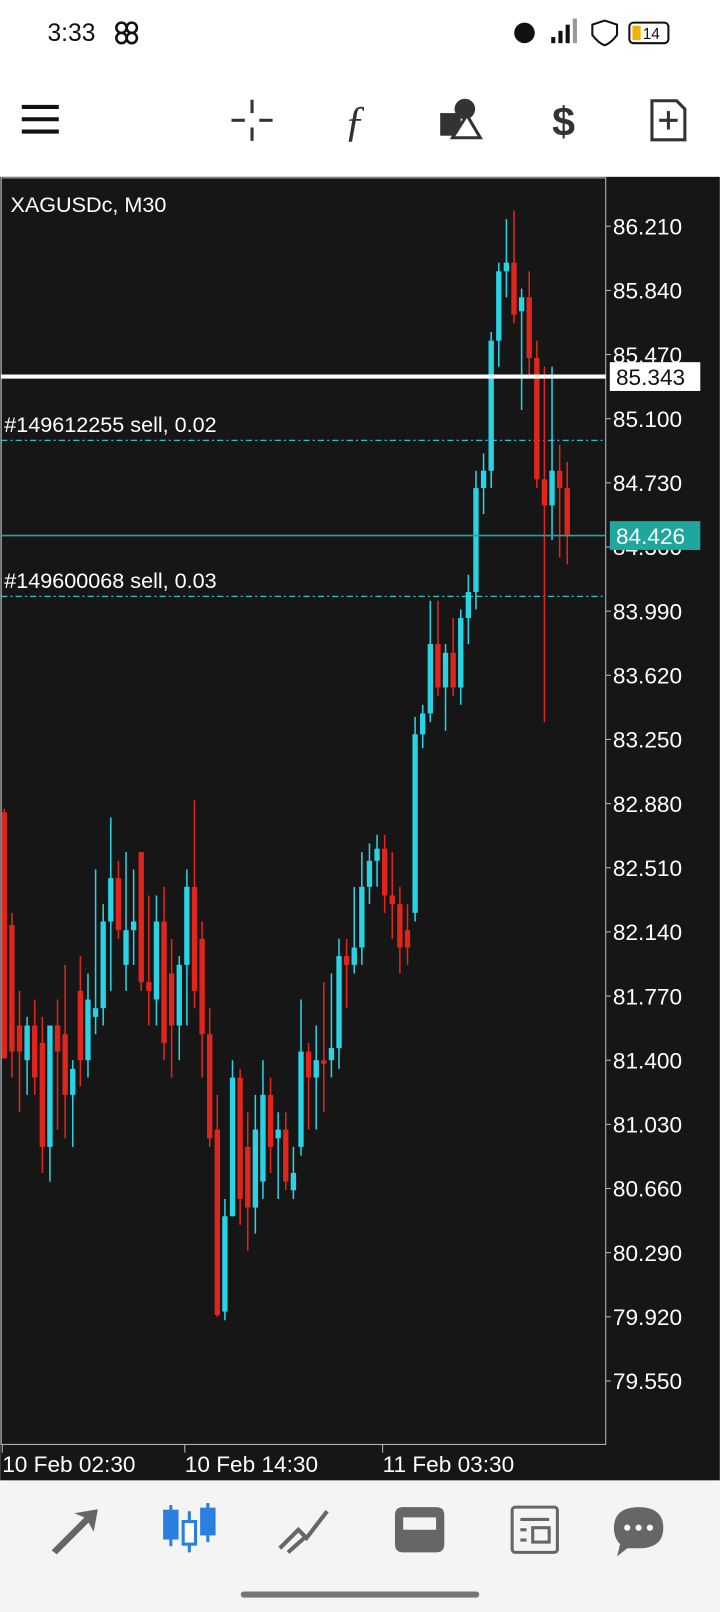 This screenshot has height=1612, width=720. I want to click on battery-outline, so click(649, 33).